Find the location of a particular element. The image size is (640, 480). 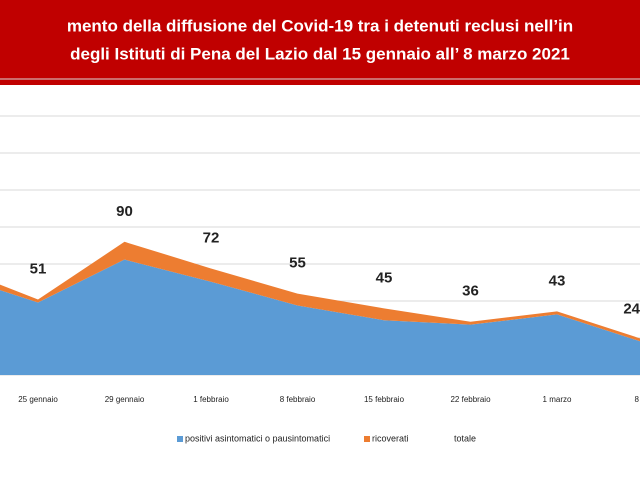

x-tick-label: 1 febbraio is located at coordinates (211, 399).